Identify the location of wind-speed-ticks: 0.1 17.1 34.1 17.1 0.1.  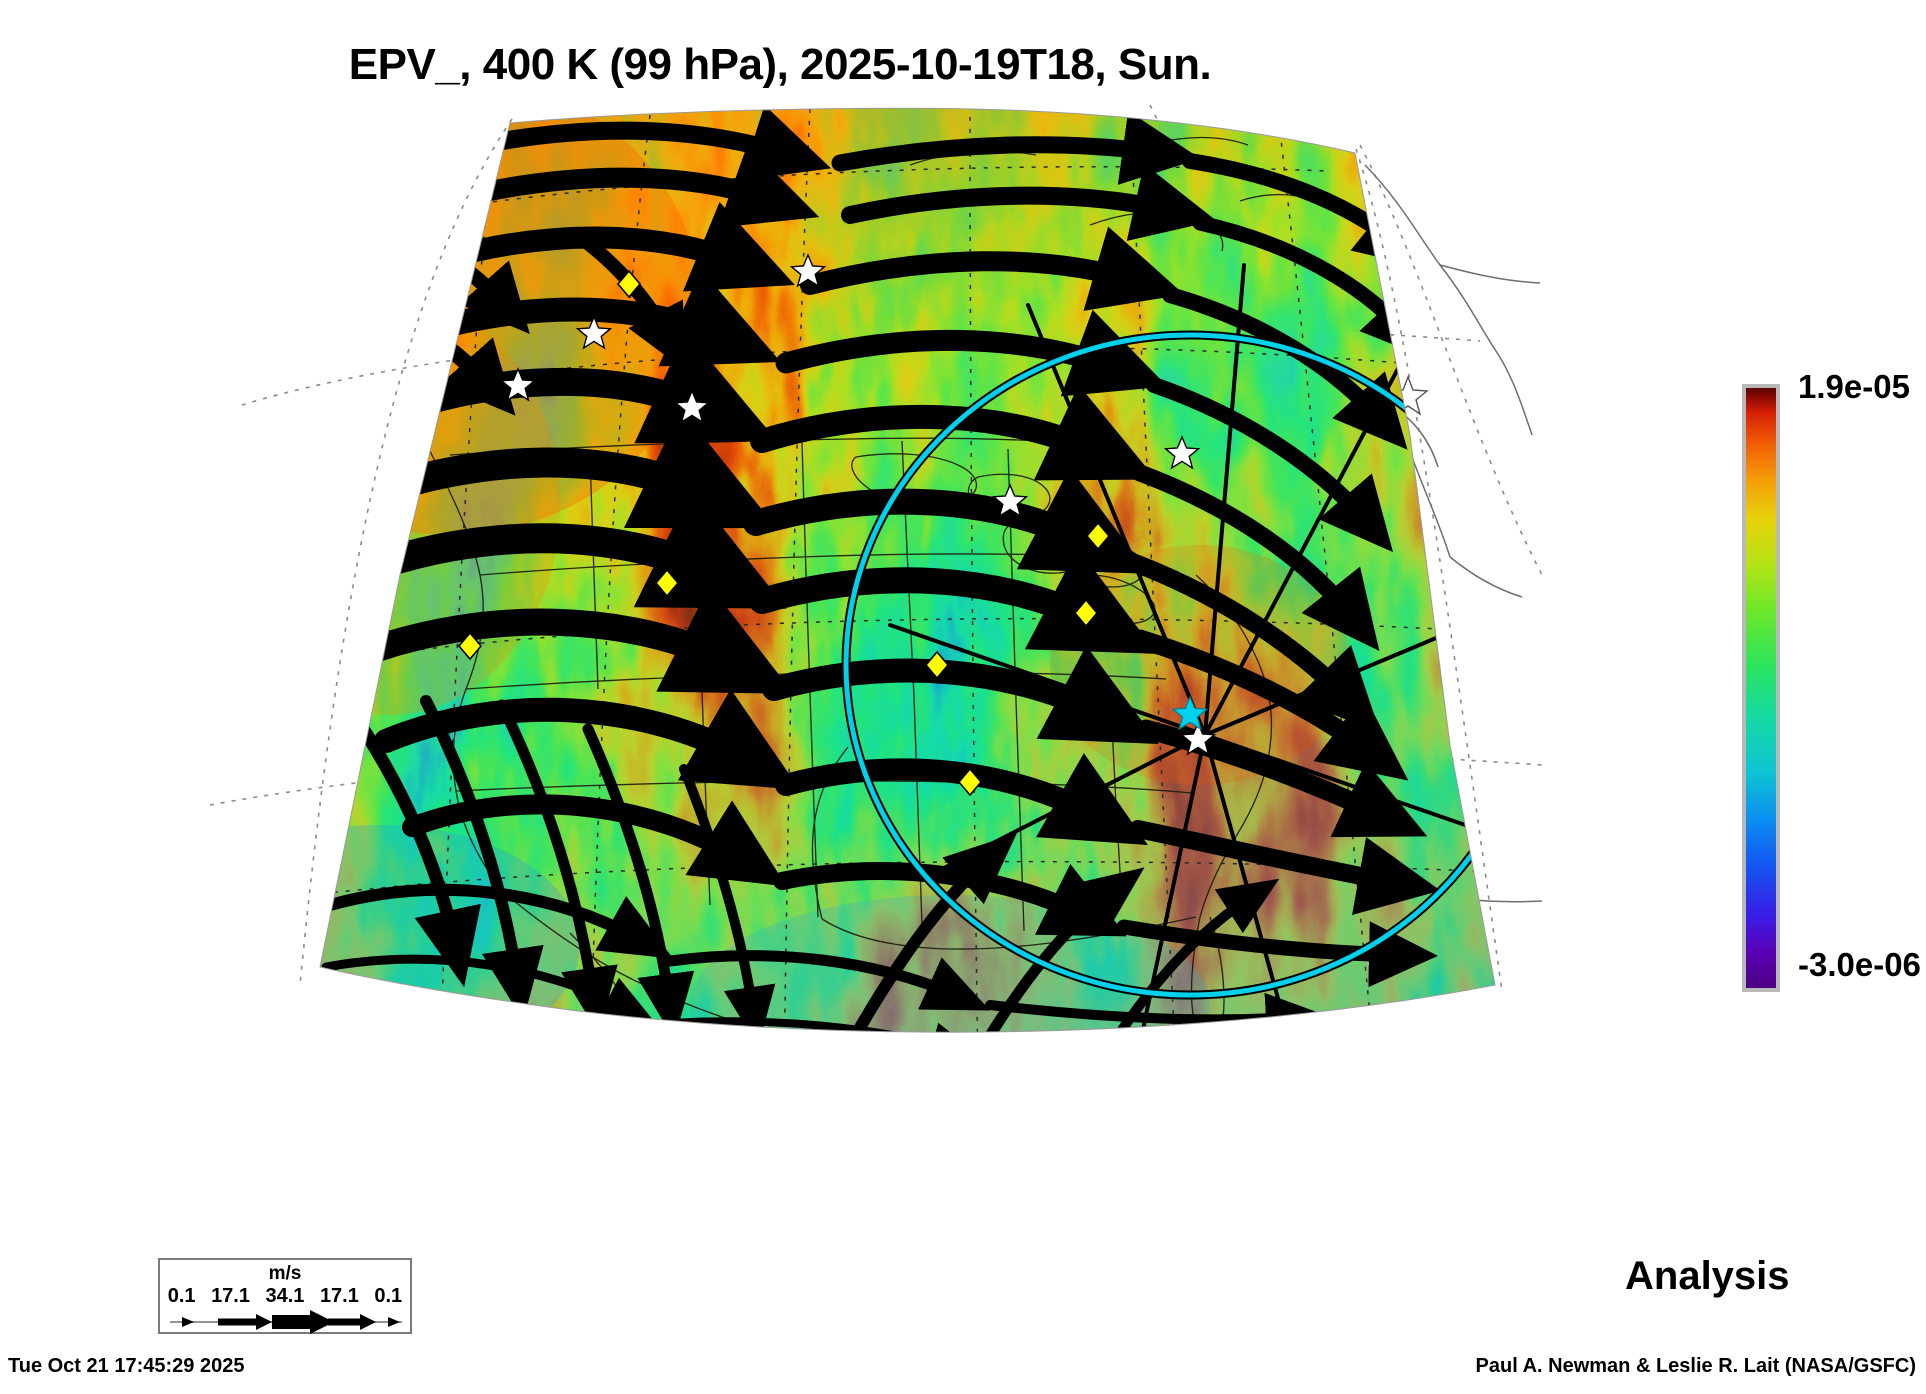
(285, 1296).